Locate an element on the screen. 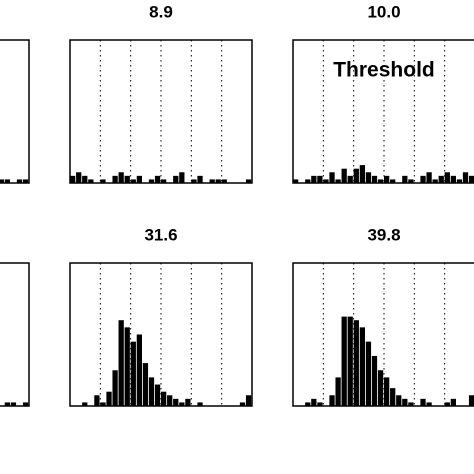 Image resolution: width=474 pixels, height=474 pixels. panel: 10.0 Threshold is located at coordinates (383, 93).